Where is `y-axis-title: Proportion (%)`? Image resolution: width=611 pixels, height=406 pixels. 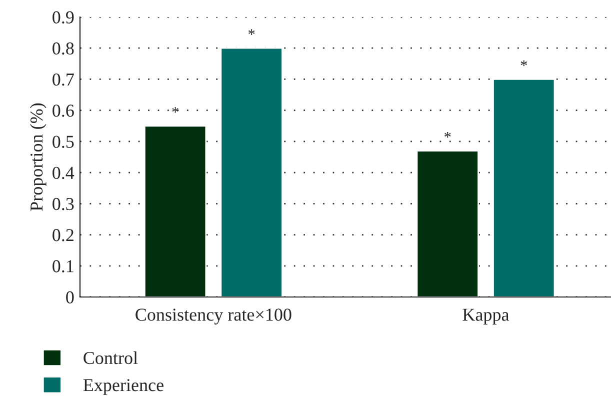 y-axis-title: Proportion (%) is located at coordinates (38, 157).